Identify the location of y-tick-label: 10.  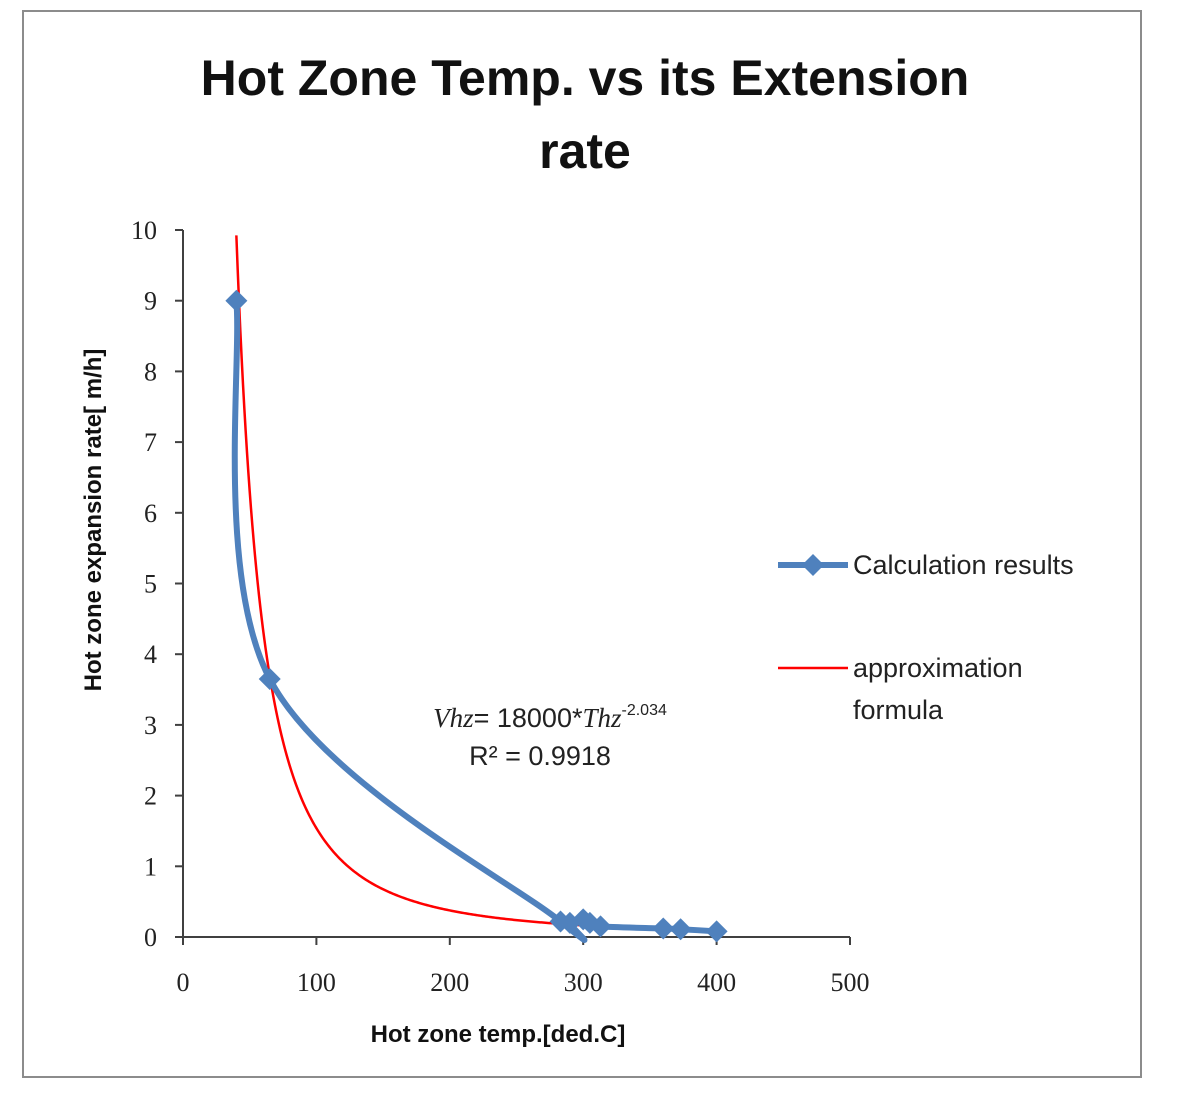
(144, 230).